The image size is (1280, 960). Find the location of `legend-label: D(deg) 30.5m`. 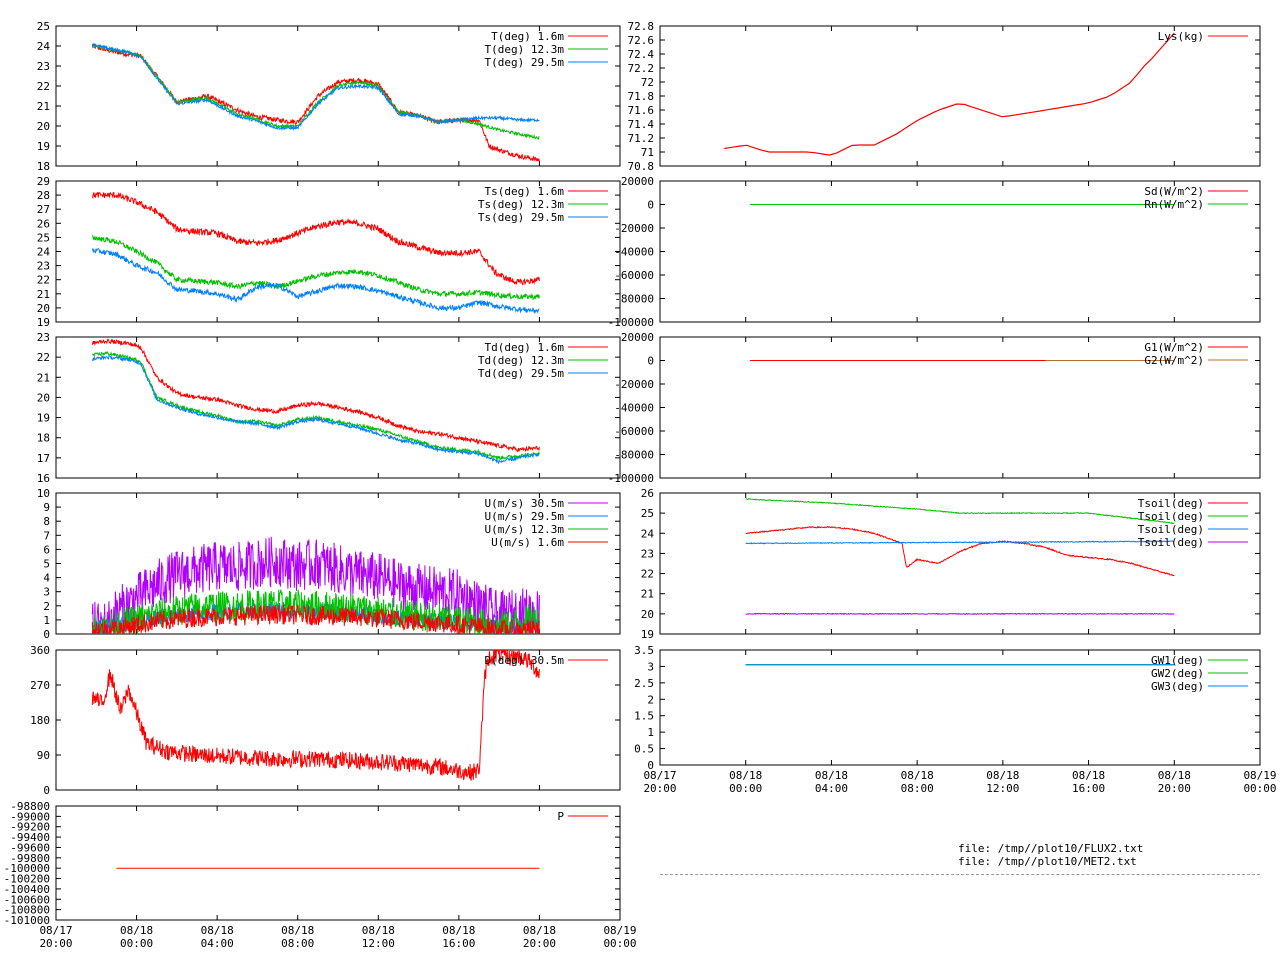

legend-label: D(deg) 30.5m is located at coordinates (525, 660).